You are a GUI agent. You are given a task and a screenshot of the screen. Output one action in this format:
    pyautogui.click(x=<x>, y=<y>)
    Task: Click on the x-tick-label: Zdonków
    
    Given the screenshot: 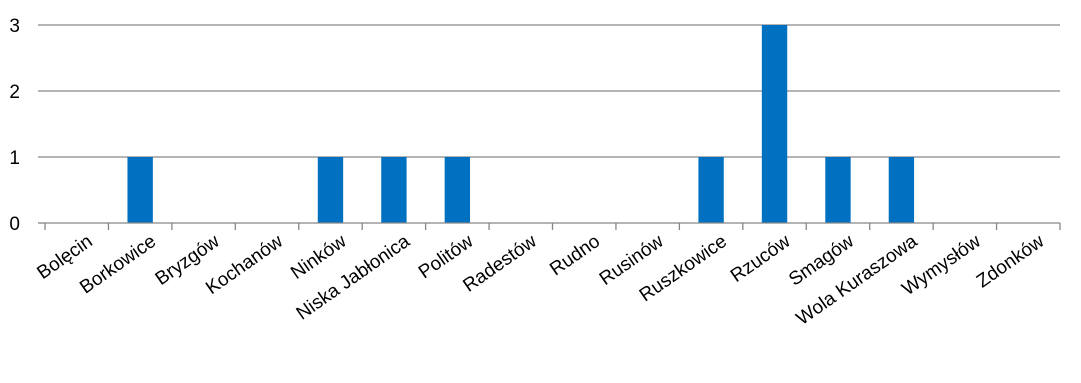 What is the action you would take?
    pyautogui.click(x=1010, y=262)
    